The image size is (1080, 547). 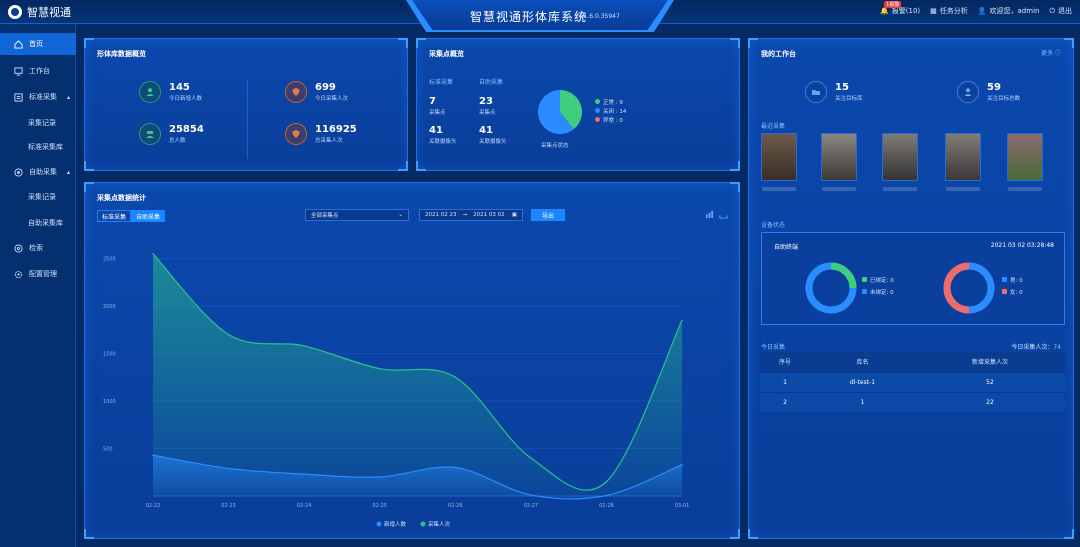 I want to click on sidebar-item-self-library: 自助采集库, so click(x=38, y=223).